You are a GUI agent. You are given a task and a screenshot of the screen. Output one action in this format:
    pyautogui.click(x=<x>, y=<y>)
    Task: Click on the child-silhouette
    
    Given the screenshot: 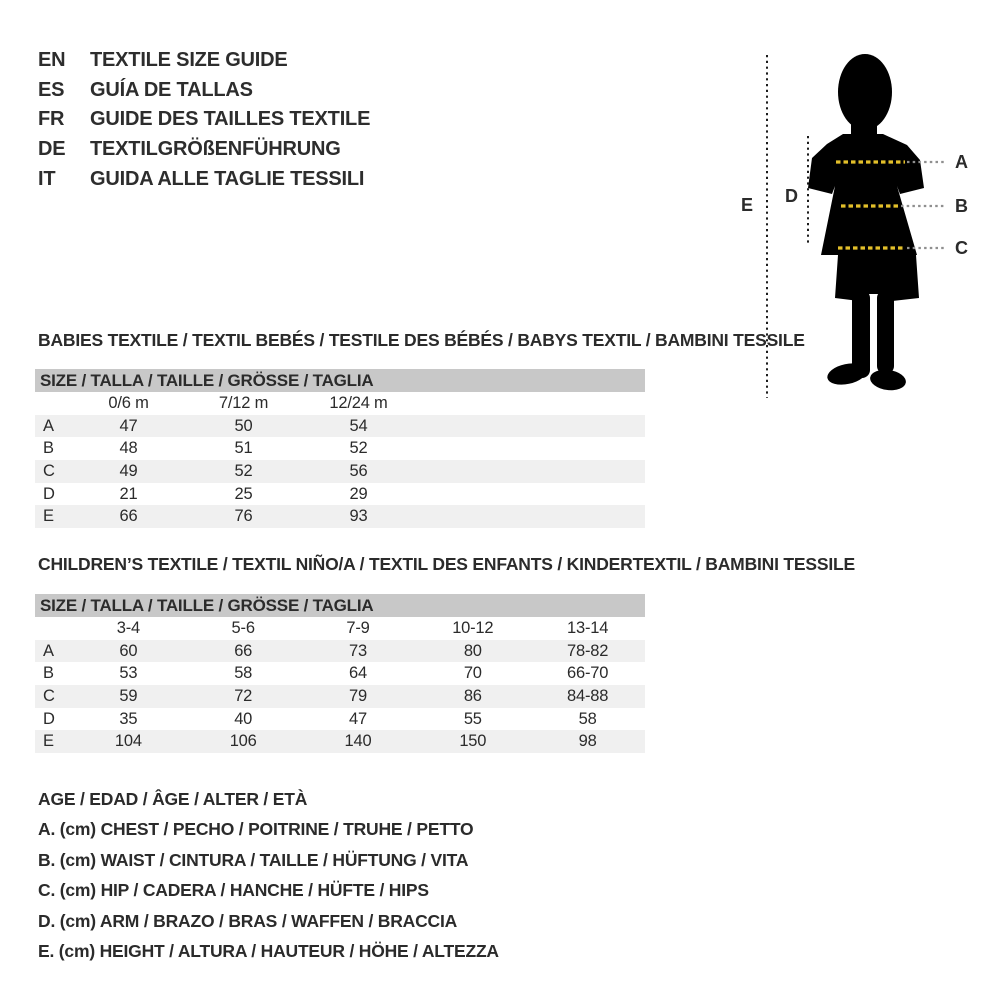 What is the action you would take?
    pyautogui.click(x=866, y=222)
    